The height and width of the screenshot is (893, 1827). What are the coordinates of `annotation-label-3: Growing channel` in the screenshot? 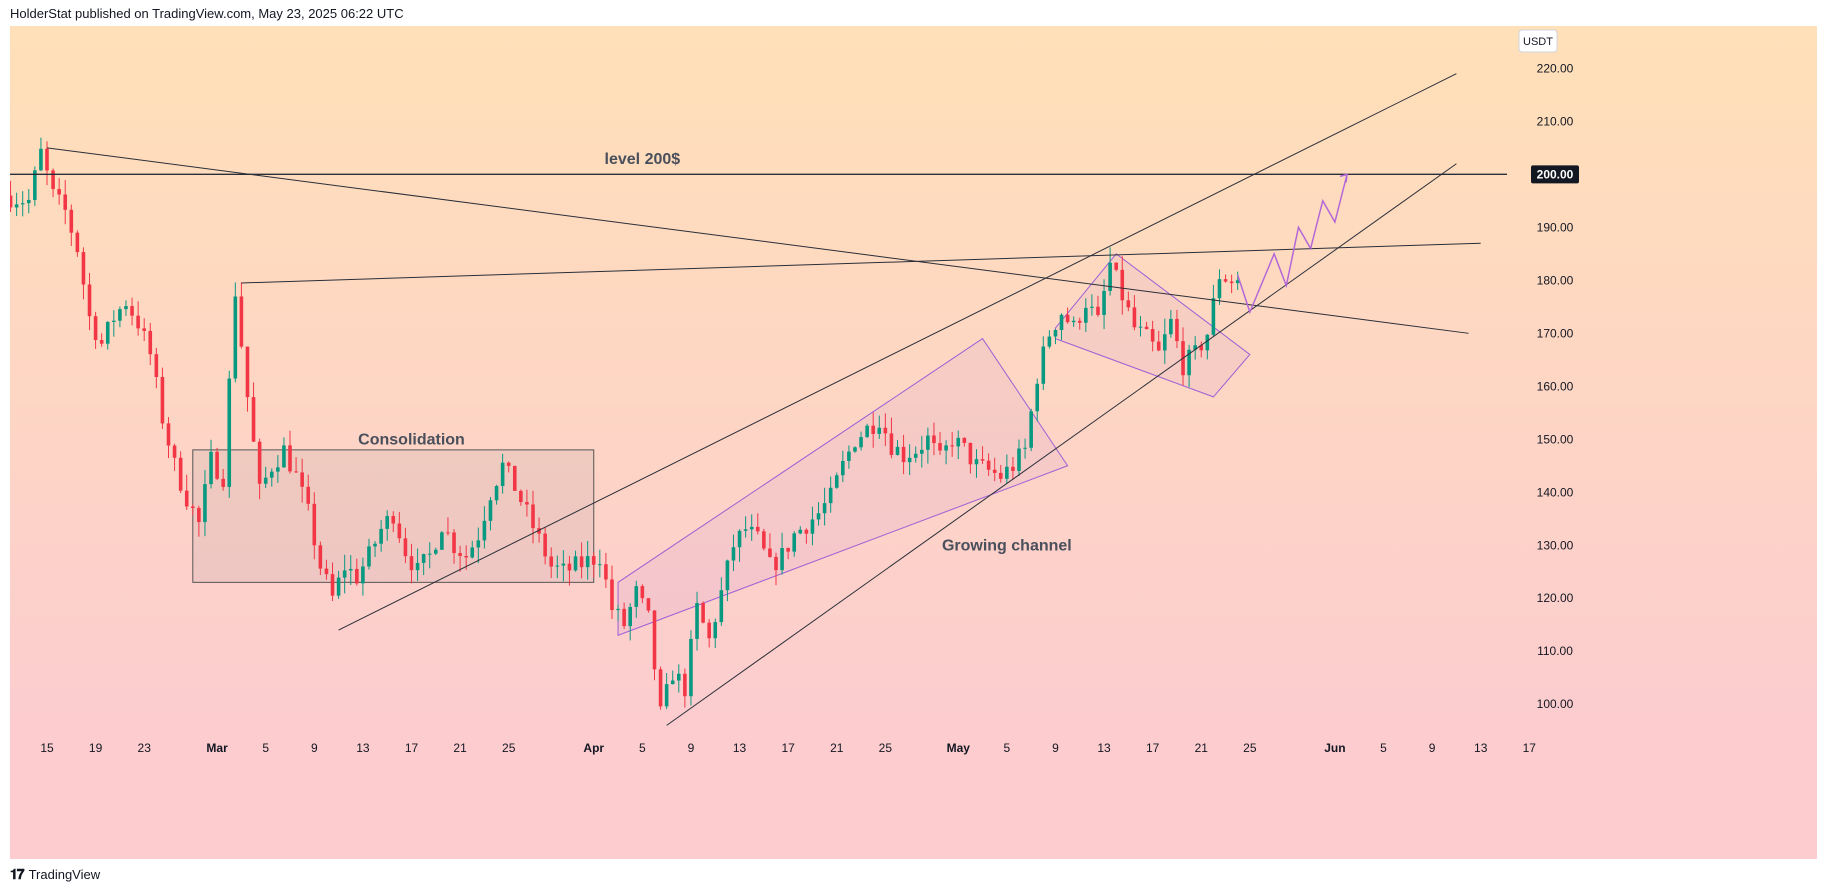 It's located at (1007, 546).